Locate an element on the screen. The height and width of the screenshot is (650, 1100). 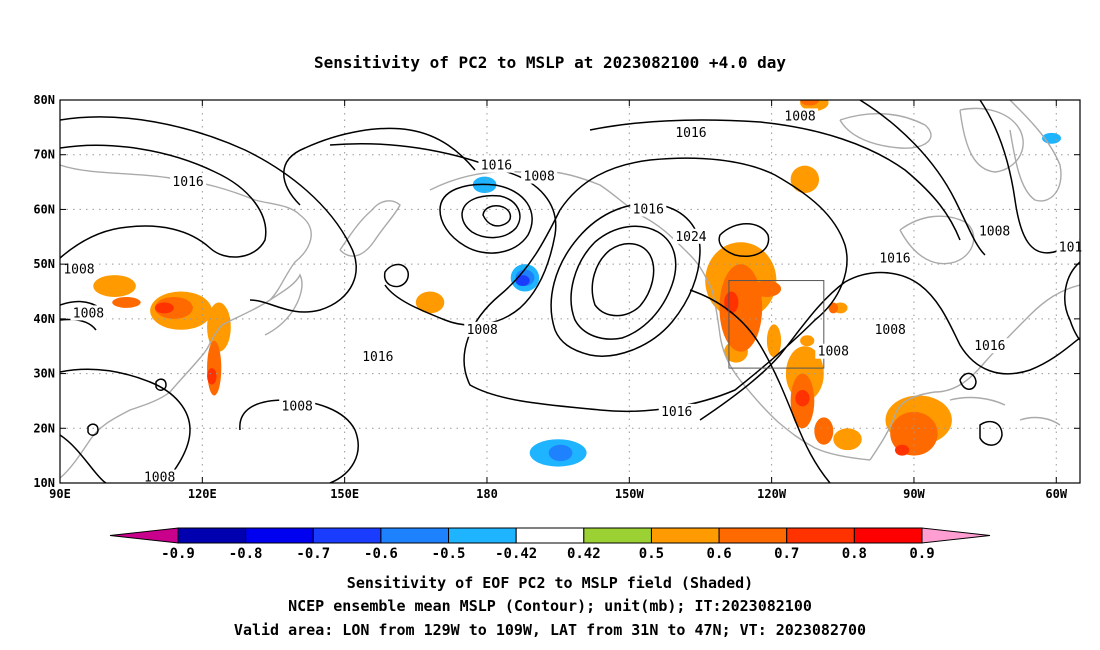
lat-tick-label: 40N is located at coordinates (44, 319).